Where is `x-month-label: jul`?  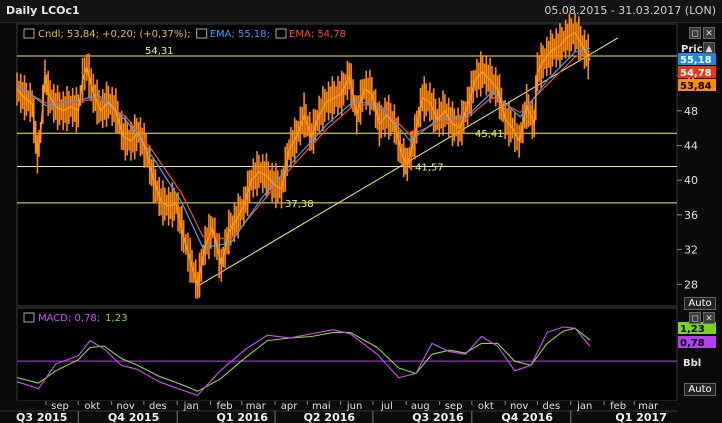
x-month-label: jul is located at coordinates (386, 406).